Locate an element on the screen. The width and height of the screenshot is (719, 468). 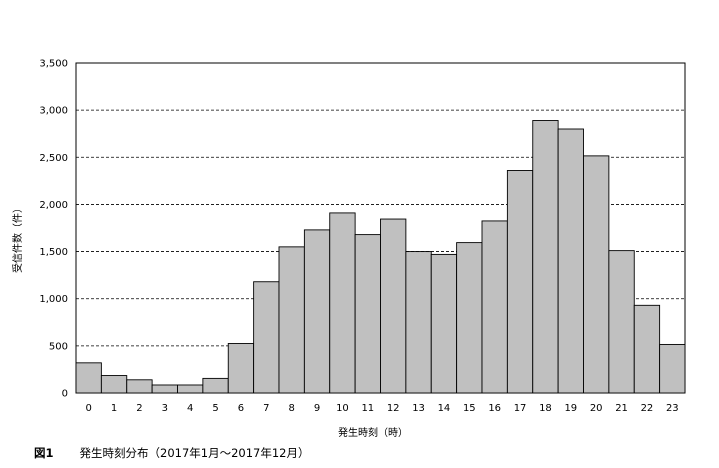
x-tick-label: 9 is located at coordinates (317, 408).